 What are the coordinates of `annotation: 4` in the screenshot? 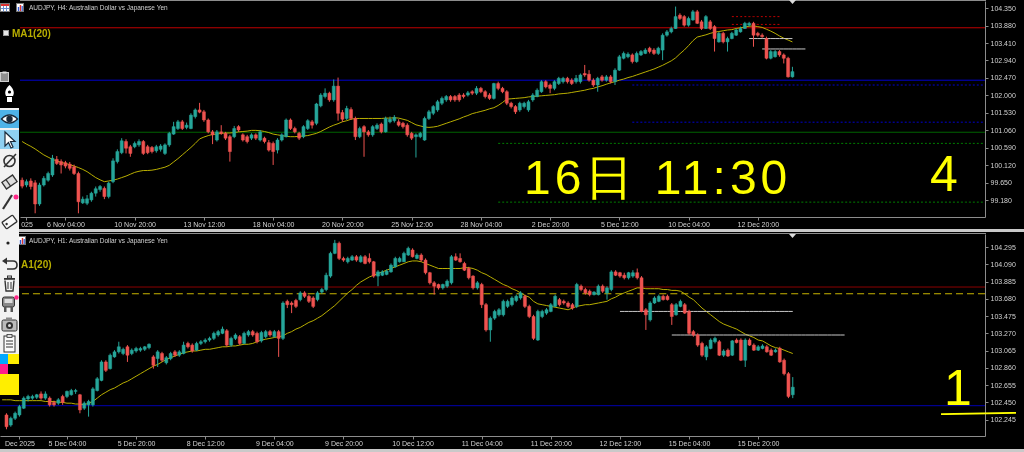 It's located at (944, 174).